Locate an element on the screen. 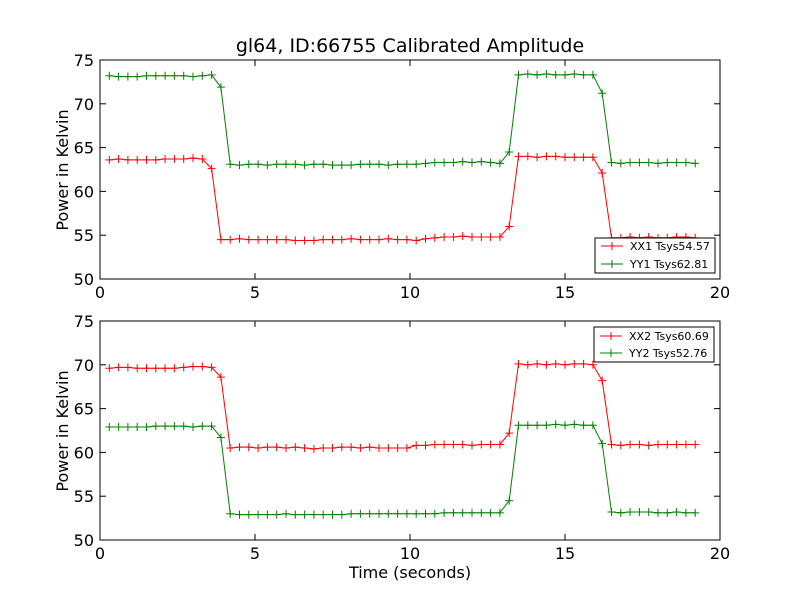 The height and width of the screenshot is (600, 800). legend-marker-yy1 is located at coordinates (612, 264).